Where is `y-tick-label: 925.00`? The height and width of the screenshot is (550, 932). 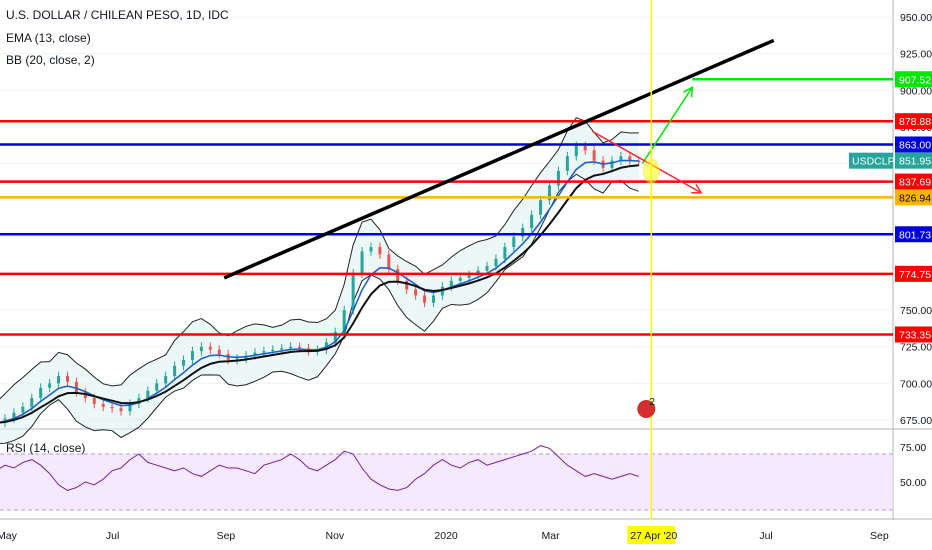 y-tick-label: 925.00 is located at coordinates (916, 55).